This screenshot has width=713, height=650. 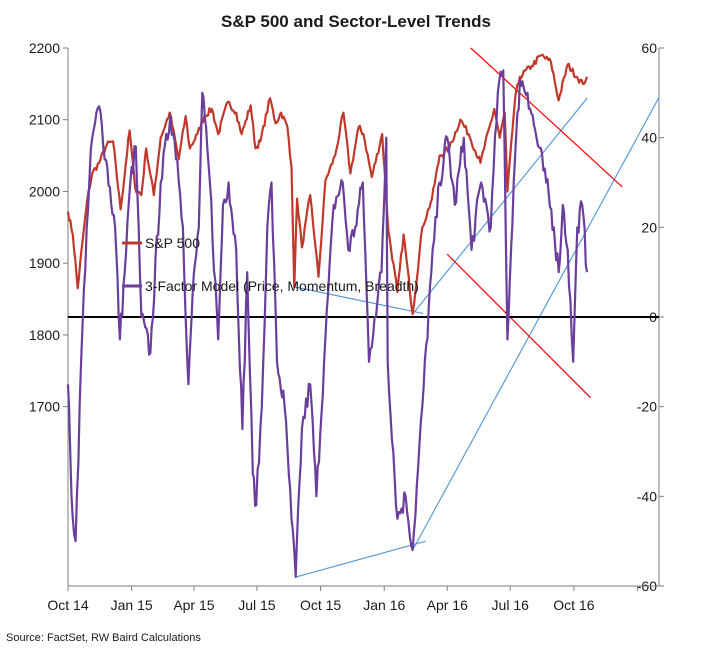 I want to click on left-tick-label: 1900, so click(x=44, y=263).